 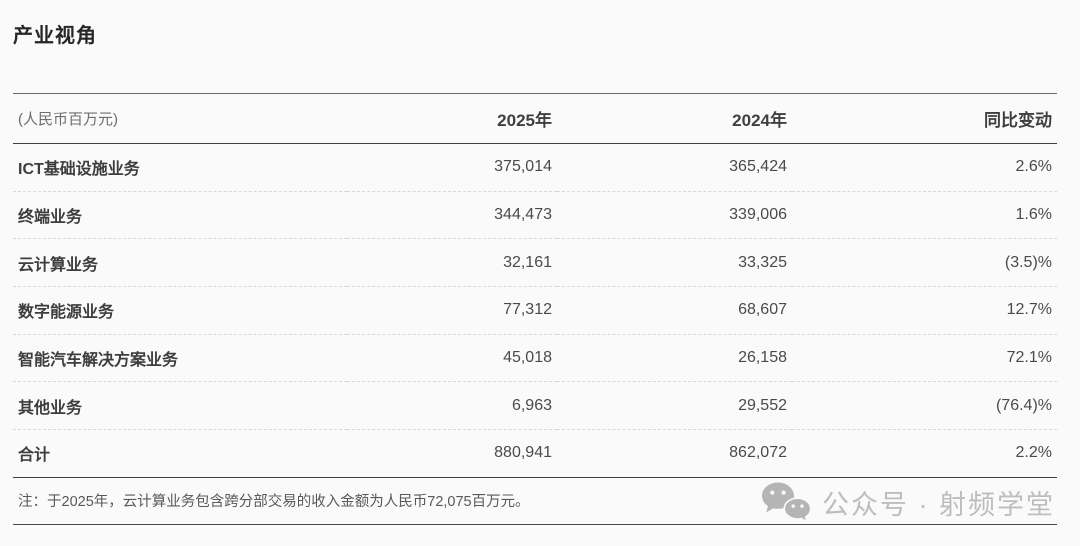 I want to click on page-title: 产业视角, so click(x=55, y=36).